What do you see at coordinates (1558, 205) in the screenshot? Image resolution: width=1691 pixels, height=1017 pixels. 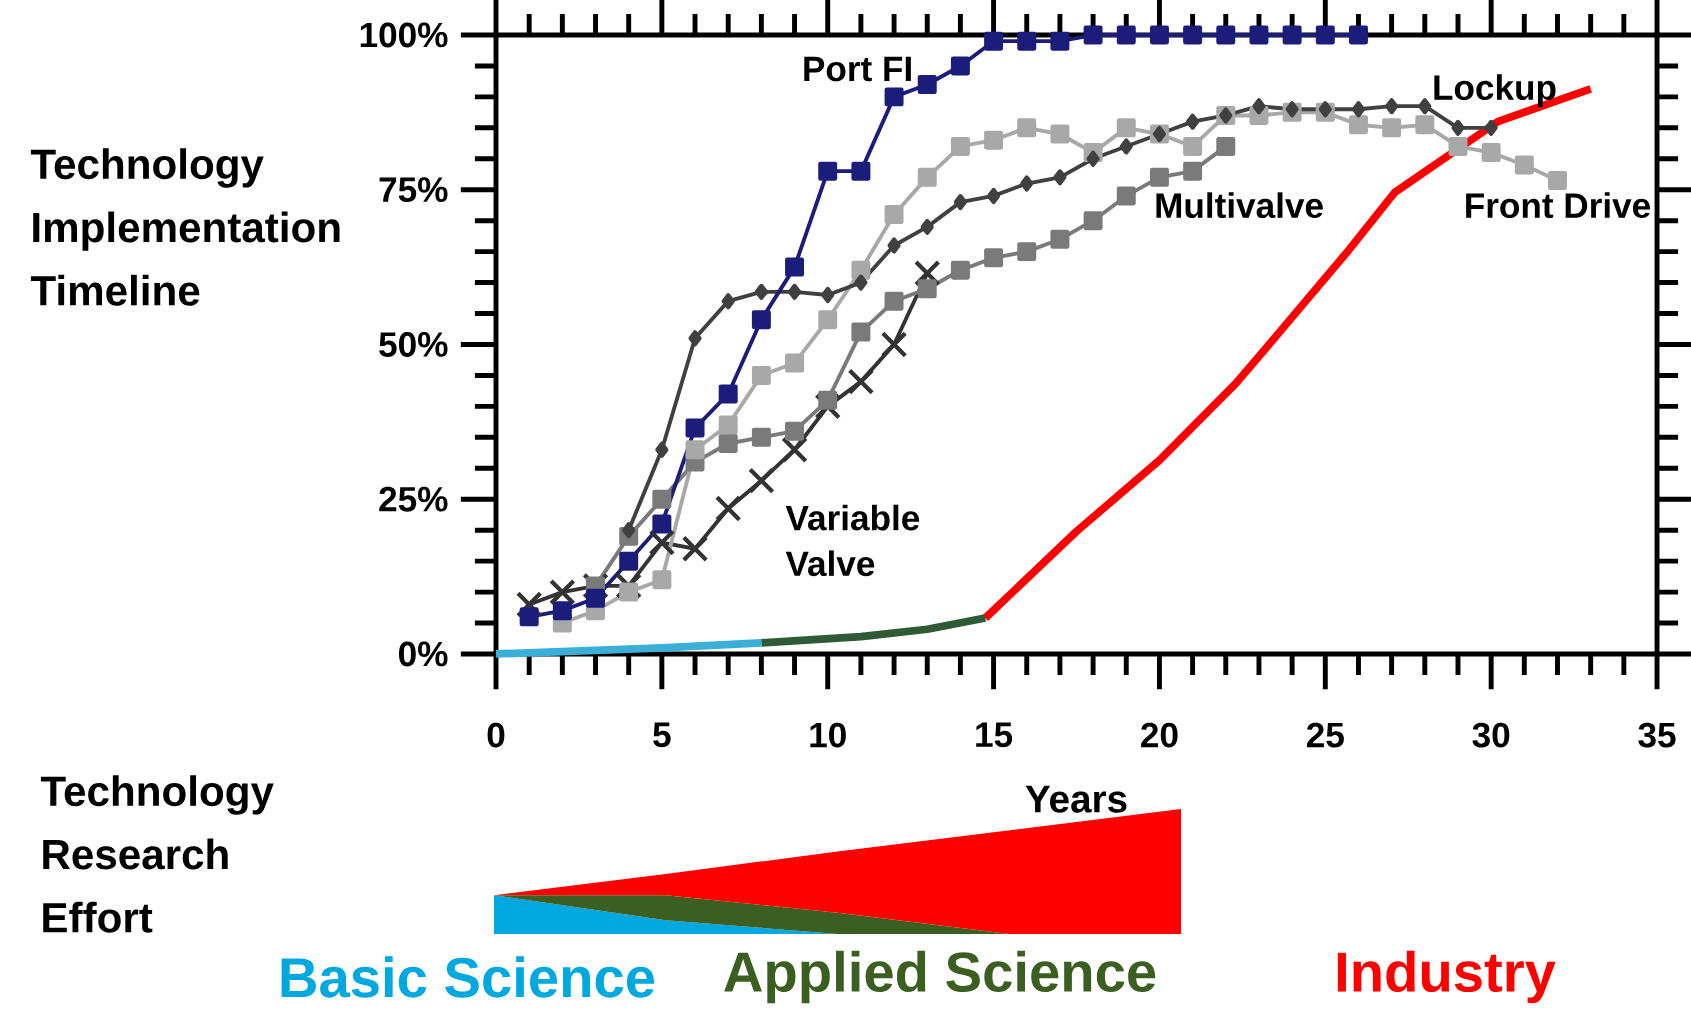 I see `series-label: Front Drive` at bounding box center [1558, 205].